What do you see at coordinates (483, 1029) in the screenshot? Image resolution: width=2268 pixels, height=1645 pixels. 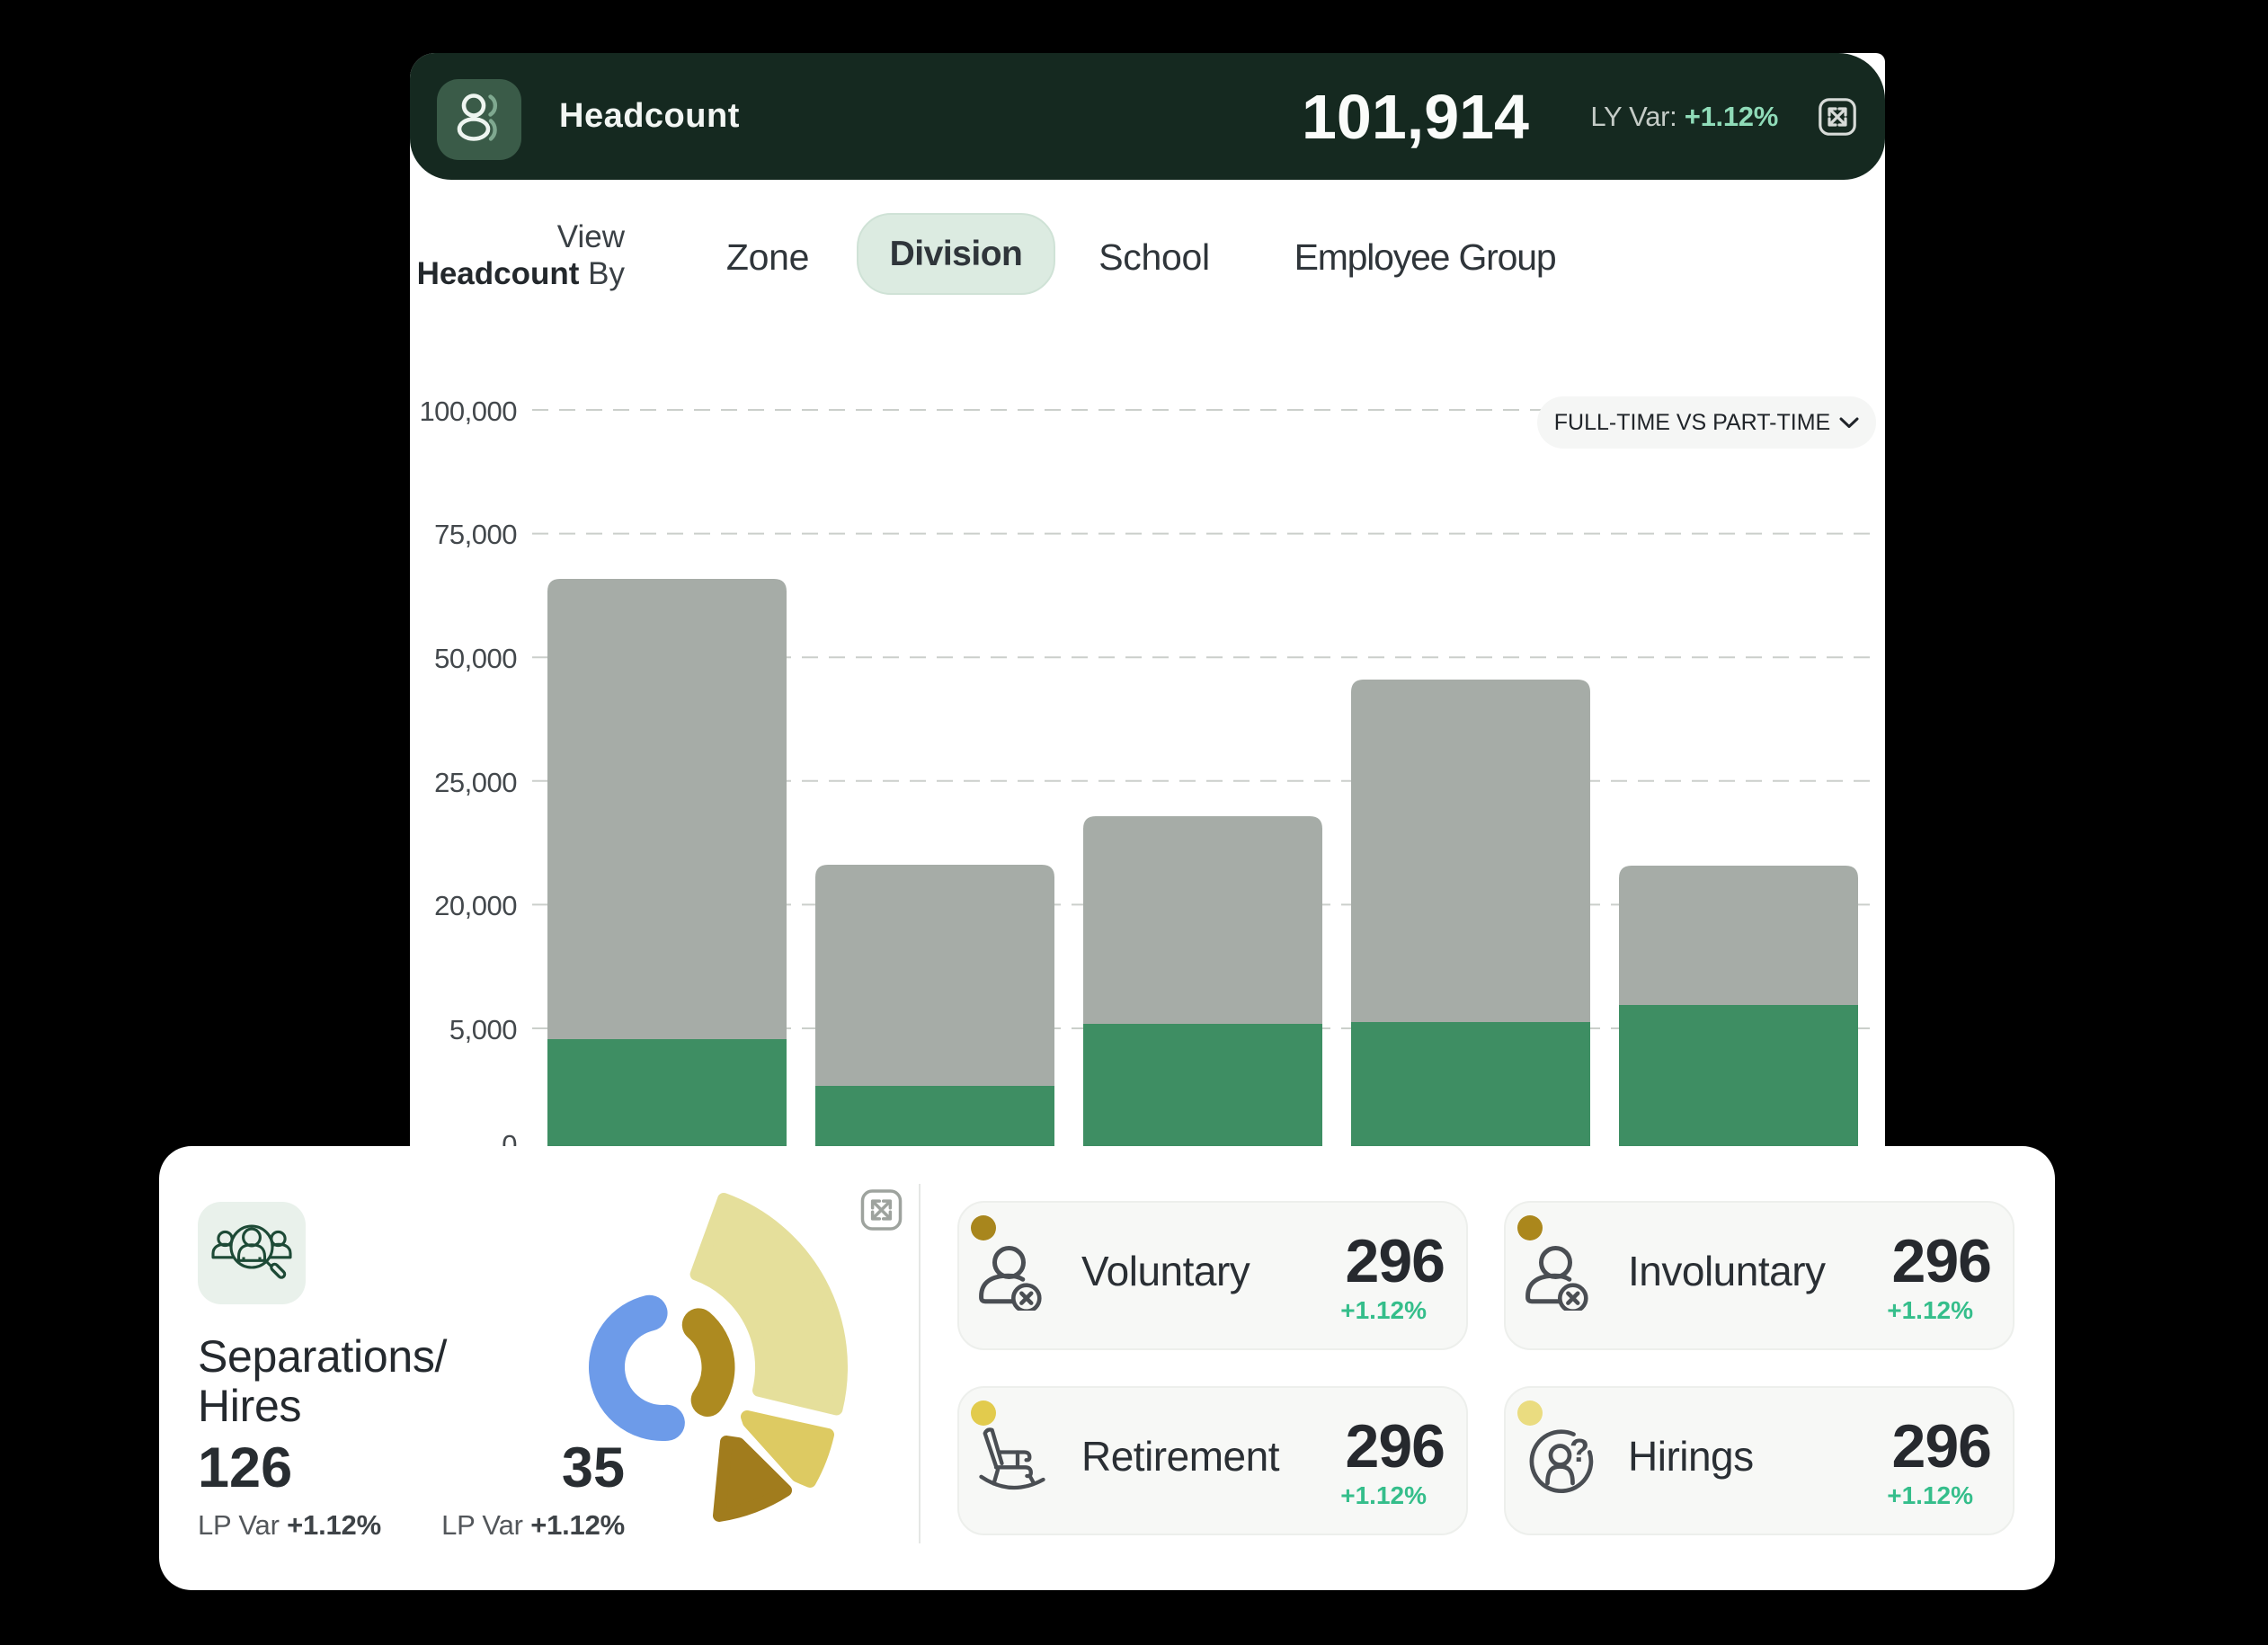 I see `svg-text: 5,000` at bounding box center [483, 1029].